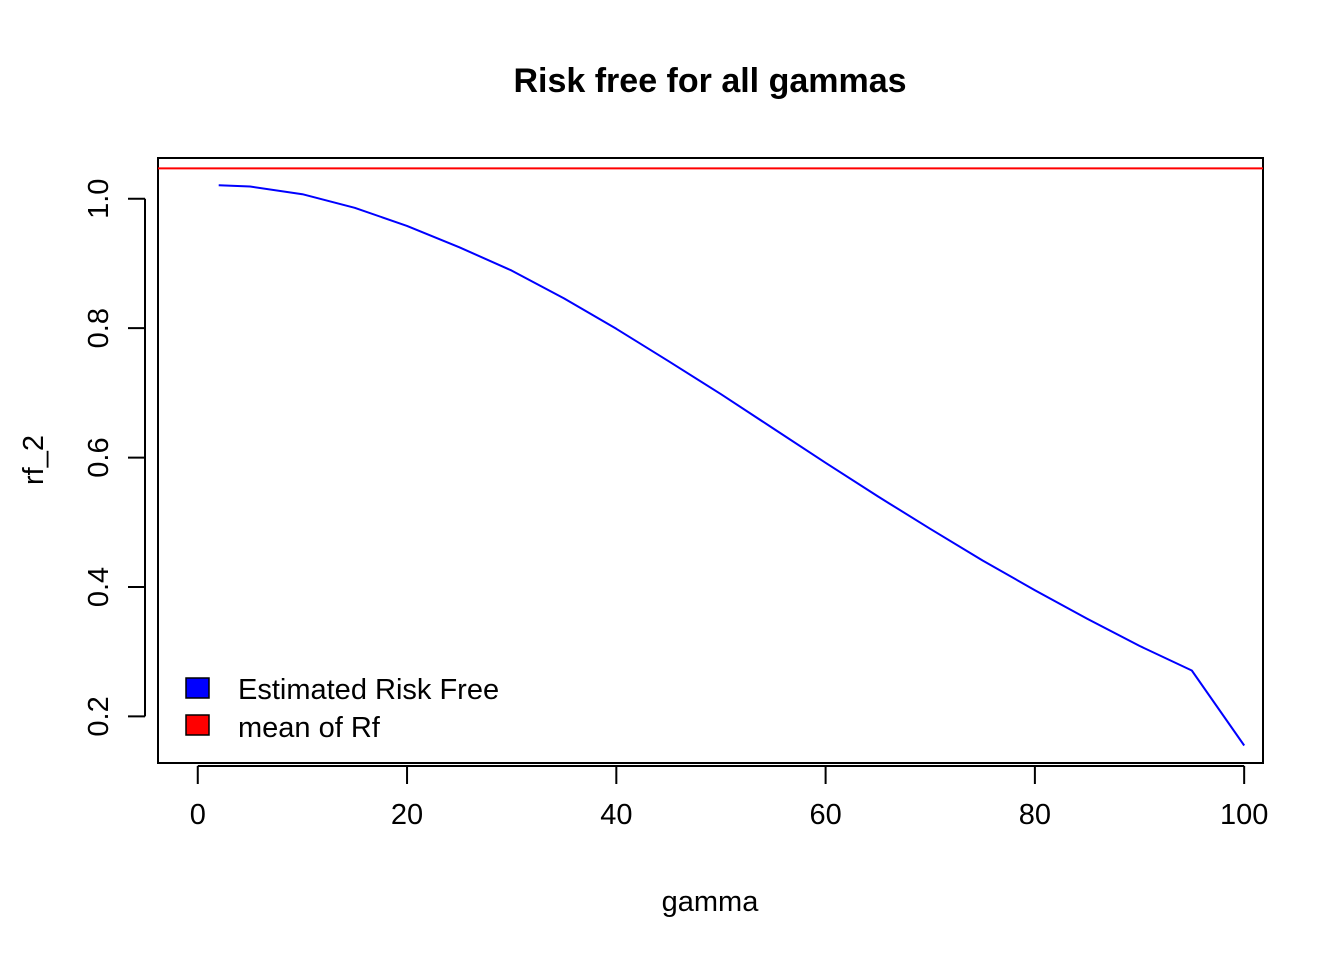 Image resolution: width=1344 pixels, height=960 pixels. I want to click on y-tick-label: 1.0, so click(99, 199).